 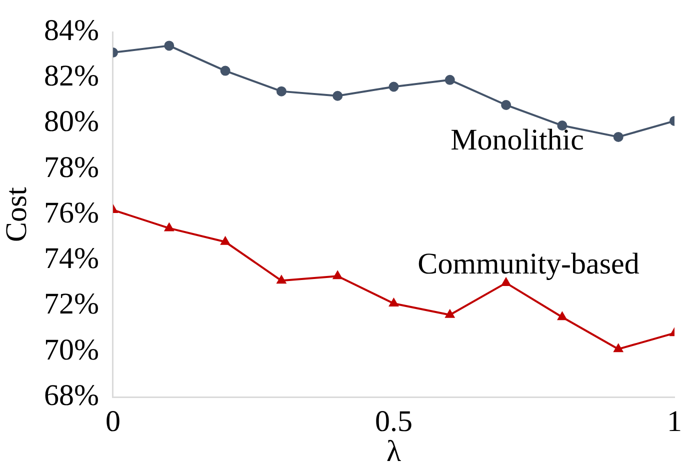 I want to click on y-tick-label: 76%, so click(x=71, y=213).